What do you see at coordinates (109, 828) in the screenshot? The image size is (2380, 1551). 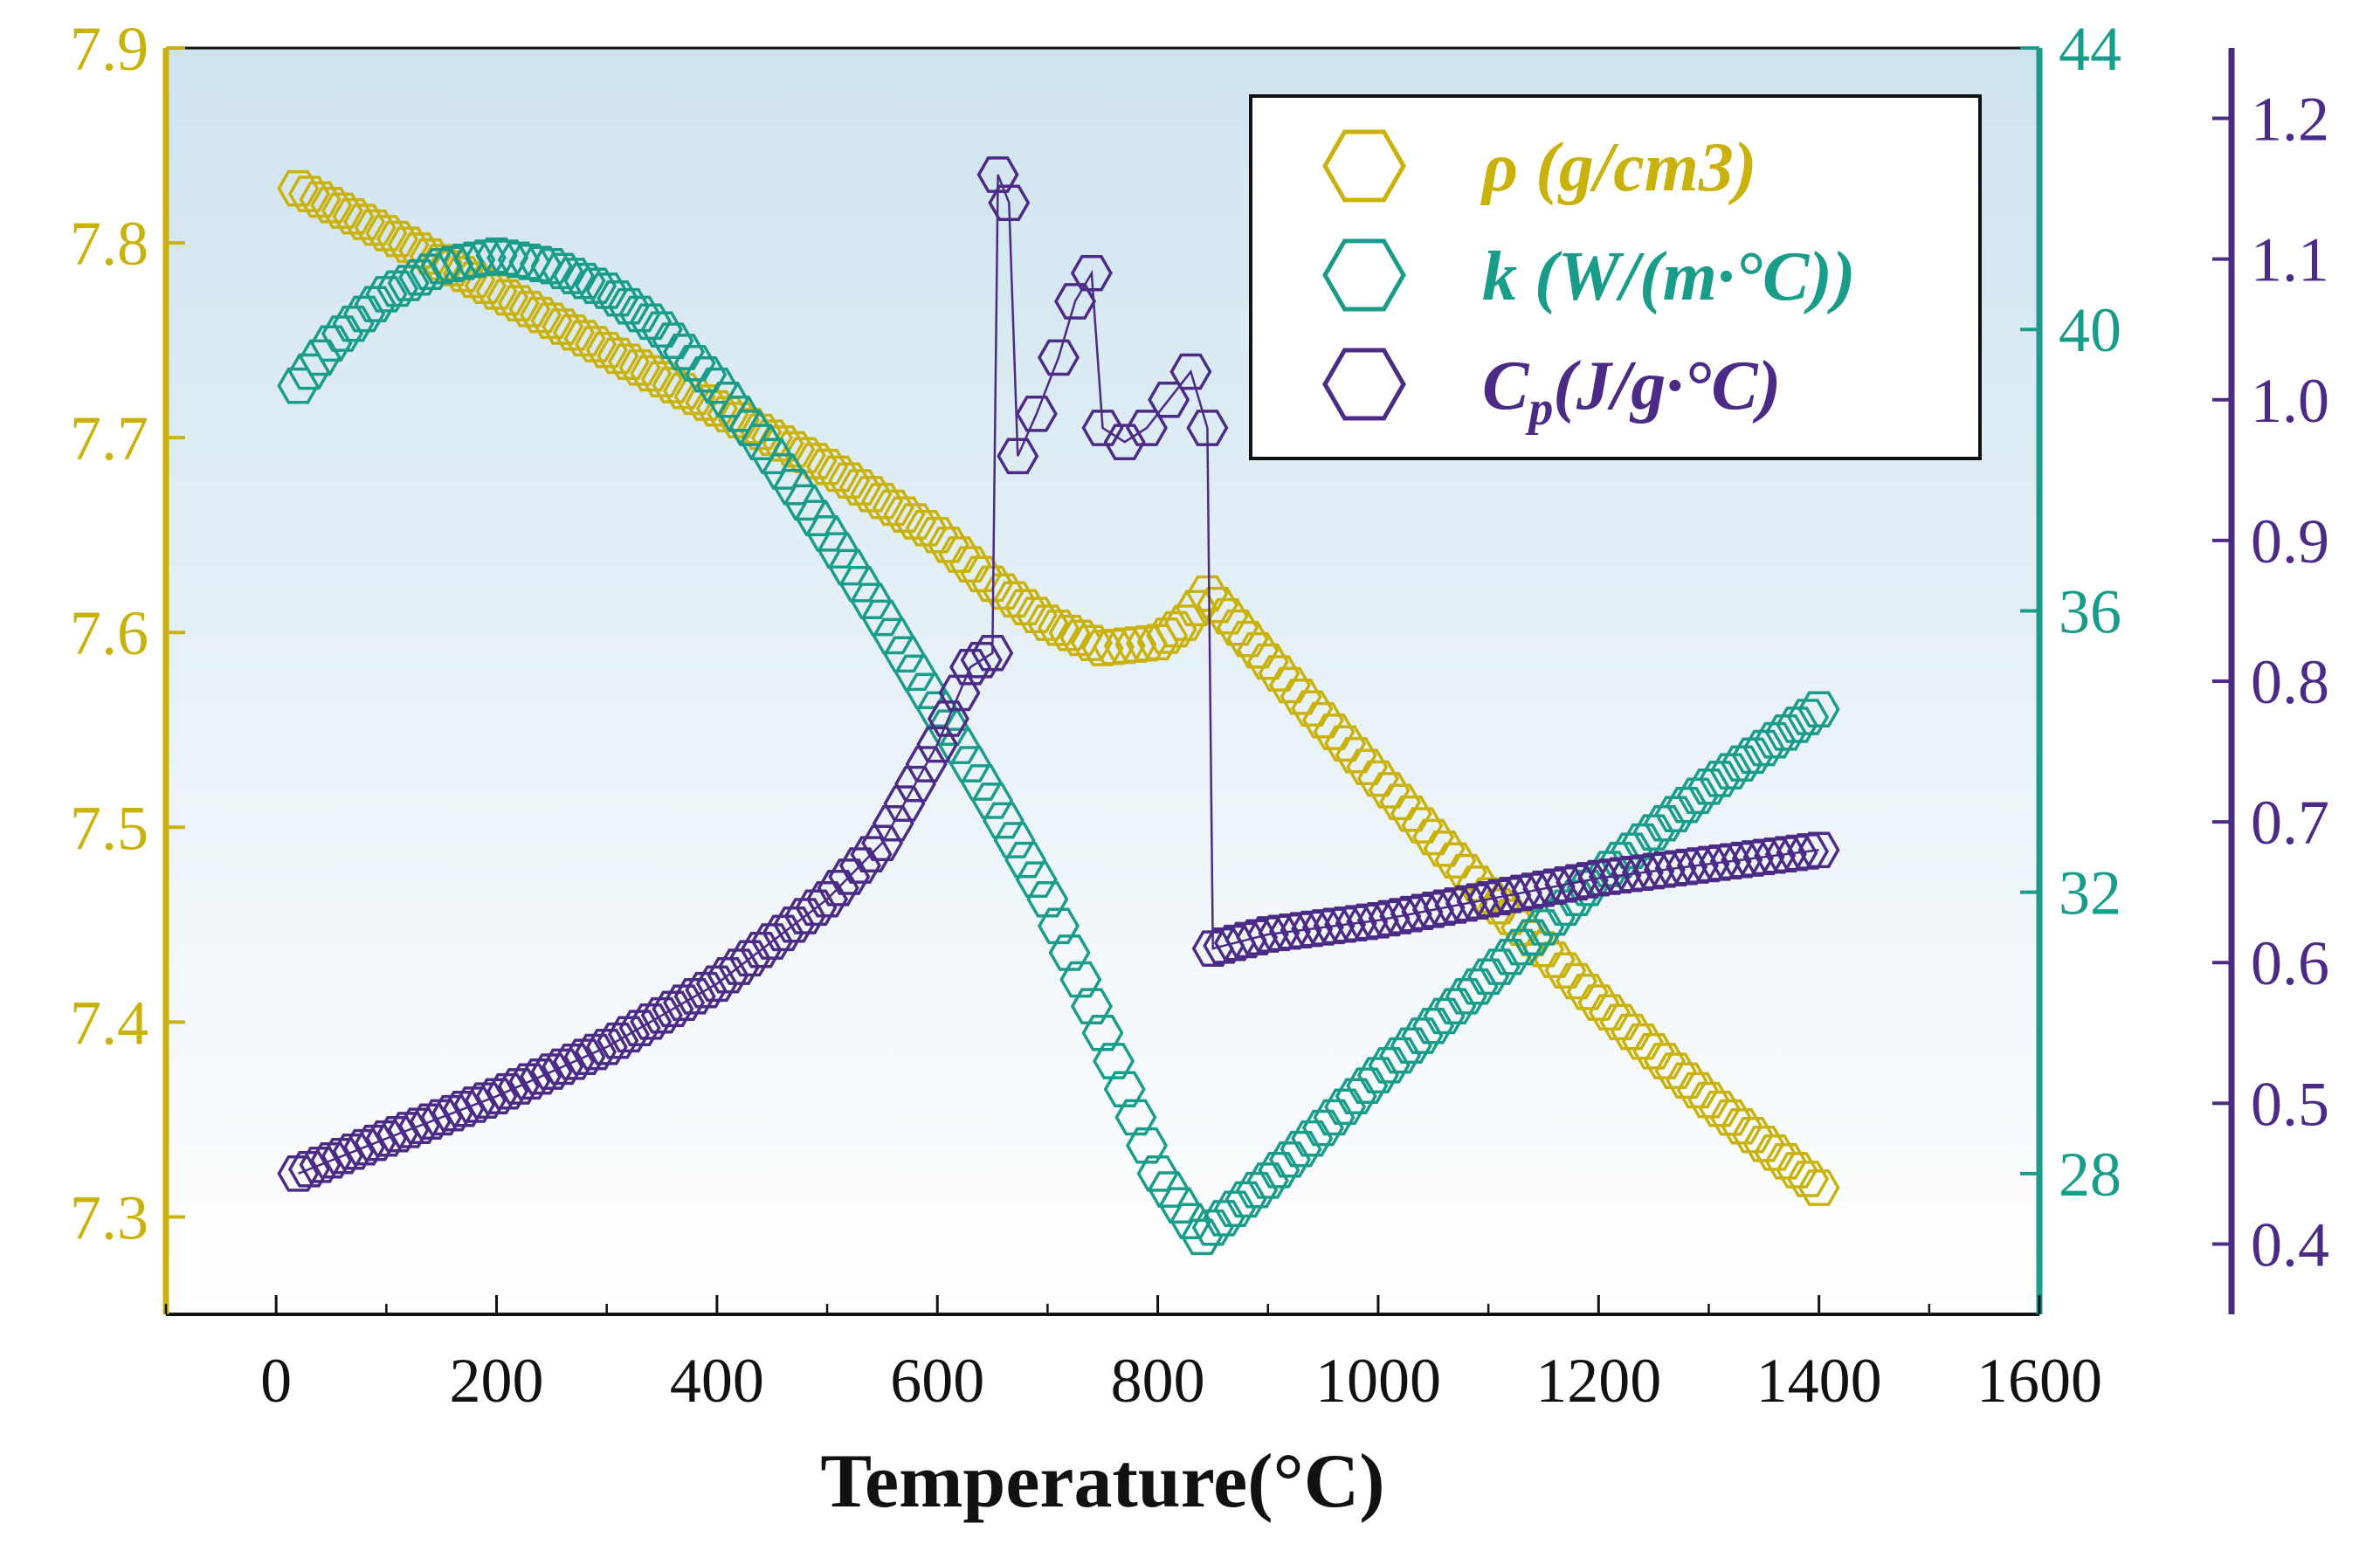 I see `rho-tick-label: 7.5` at bounding box center [109, 828].